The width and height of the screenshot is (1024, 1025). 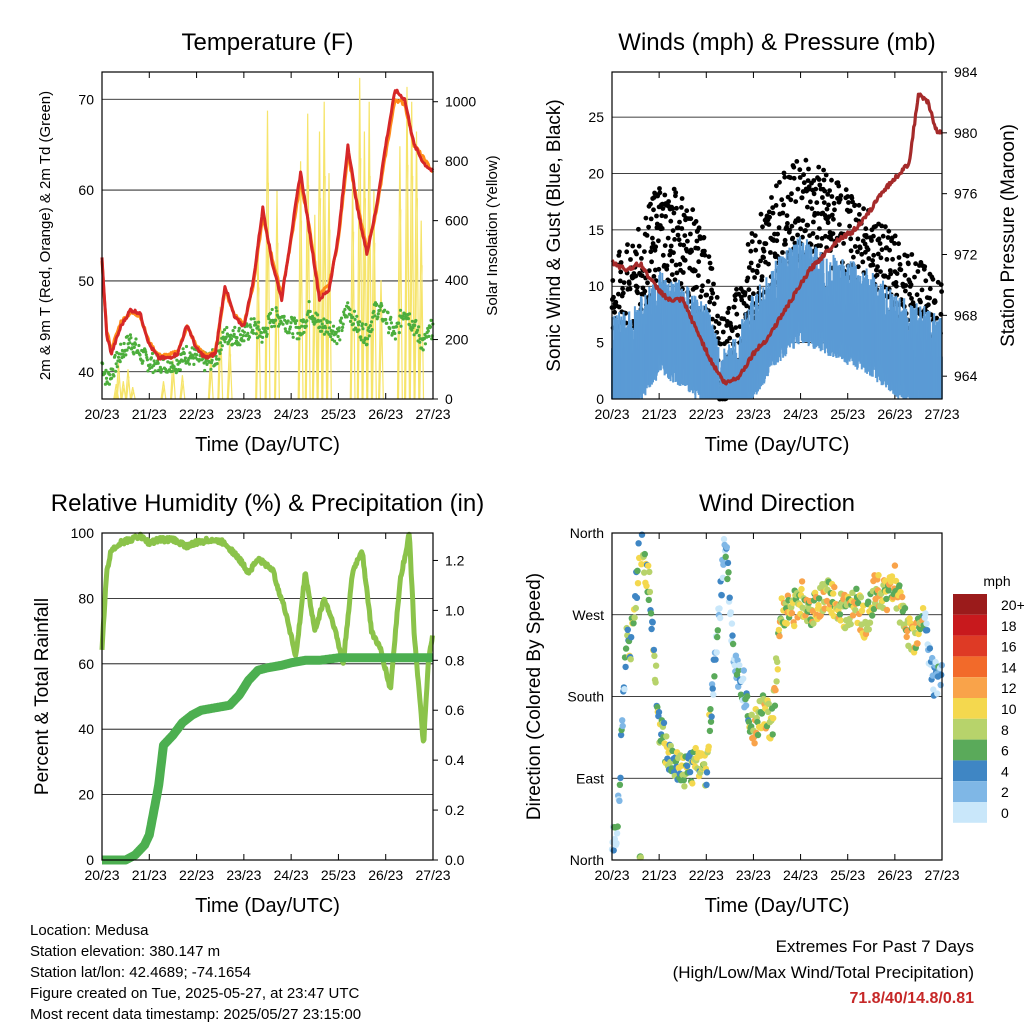 I want to click on extremes-title: Extremes For Past 7 Days, so click(x=874, y=946).